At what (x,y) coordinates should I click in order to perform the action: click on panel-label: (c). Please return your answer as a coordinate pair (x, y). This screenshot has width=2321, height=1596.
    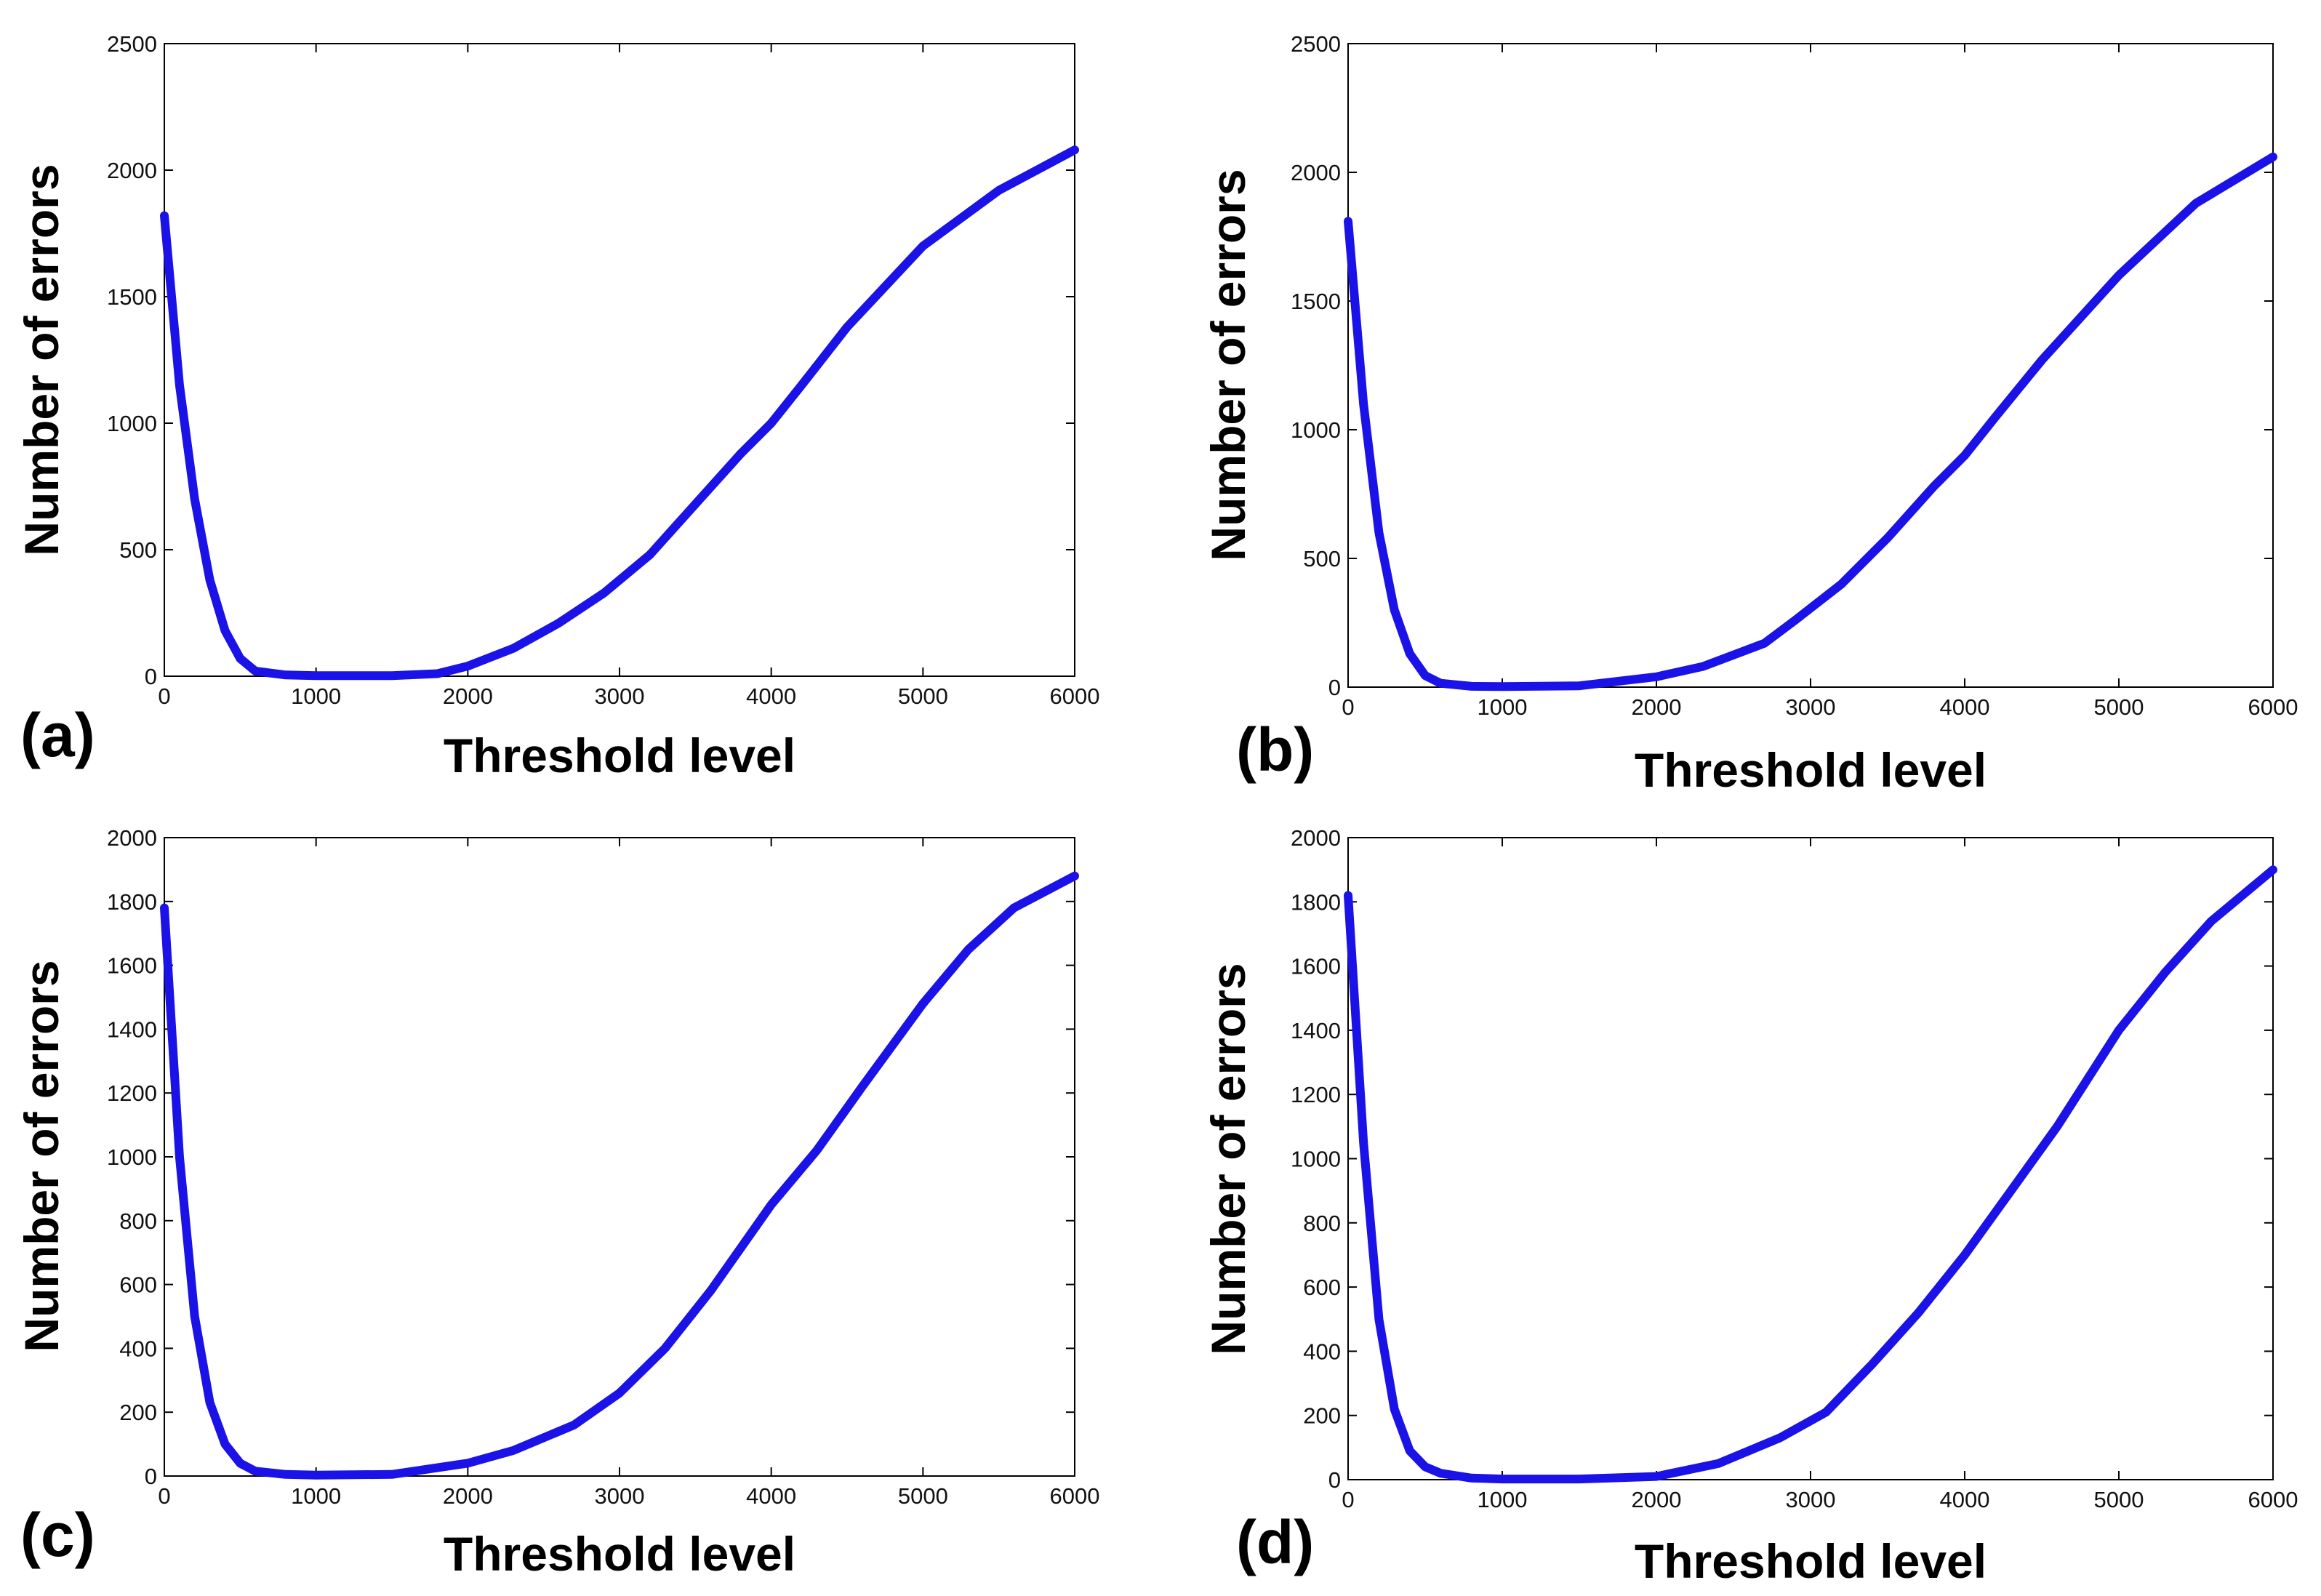
    Looking at the image, I should click on (57, 1535).